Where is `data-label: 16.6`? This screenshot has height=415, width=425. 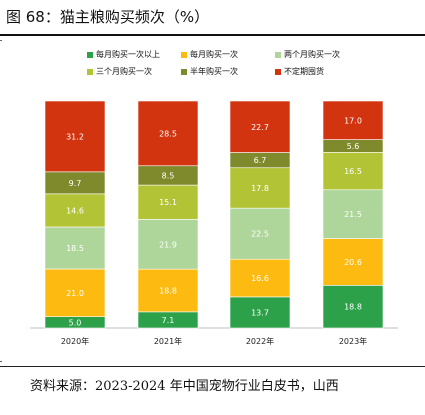 data-label: 16.6 is located at coordinates (260, 278).